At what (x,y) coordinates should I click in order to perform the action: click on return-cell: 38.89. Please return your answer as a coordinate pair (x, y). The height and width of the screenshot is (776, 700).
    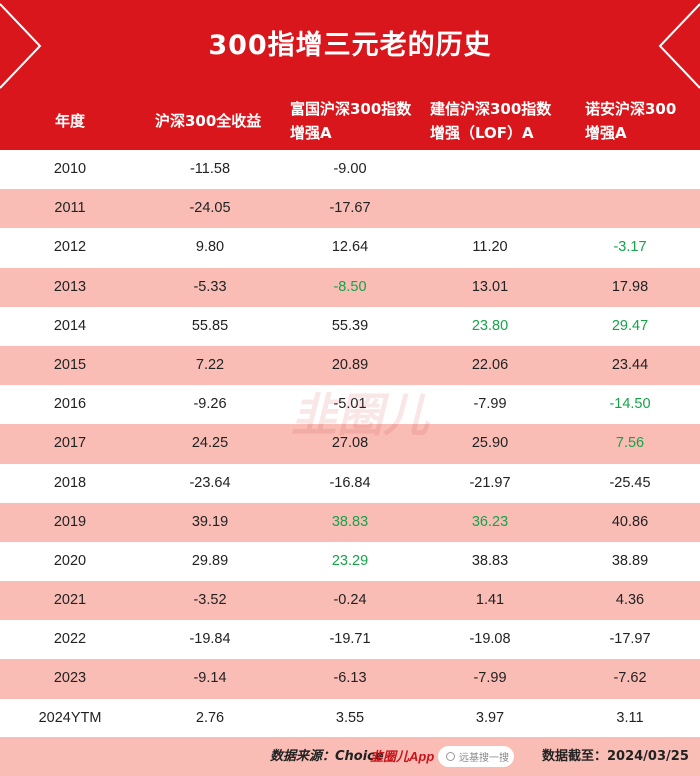
    Looking at the image, I should click on (630, 560).